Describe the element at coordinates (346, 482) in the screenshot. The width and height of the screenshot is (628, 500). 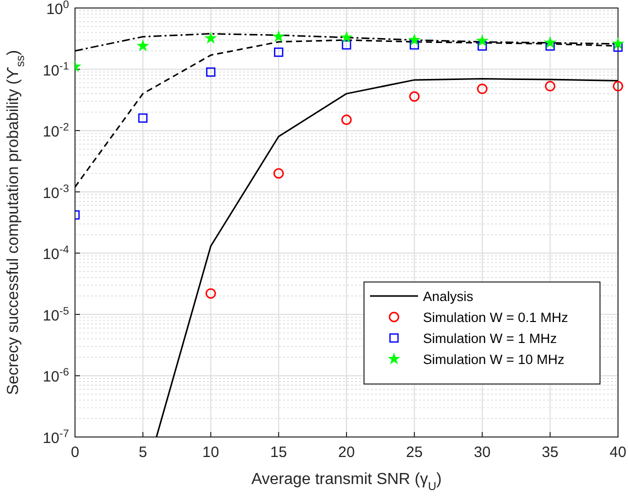
I see `x-axis-title: Average transmit SNR (γ$_{U}$)` at that location.